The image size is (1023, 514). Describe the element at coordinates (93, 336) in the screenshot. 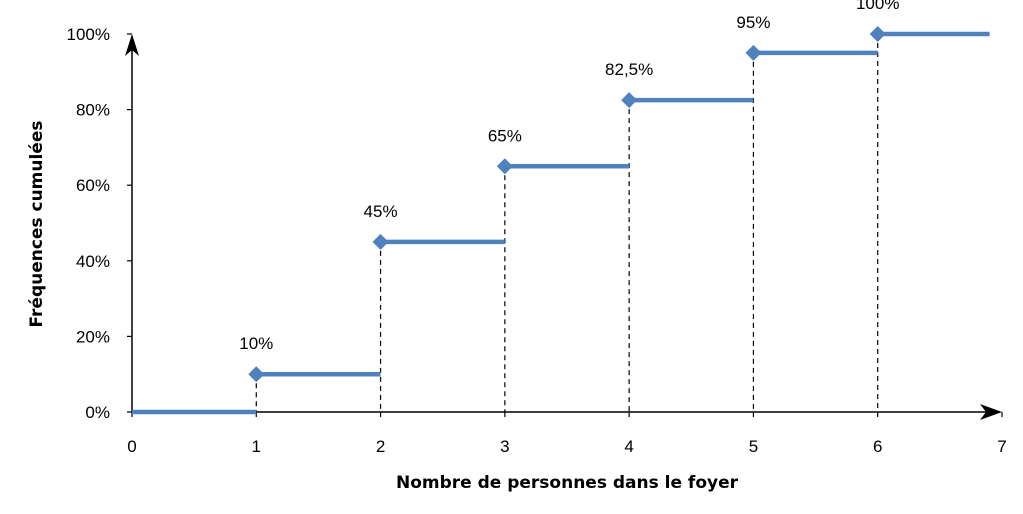

I see `y-tick-label: 20%` at that location.